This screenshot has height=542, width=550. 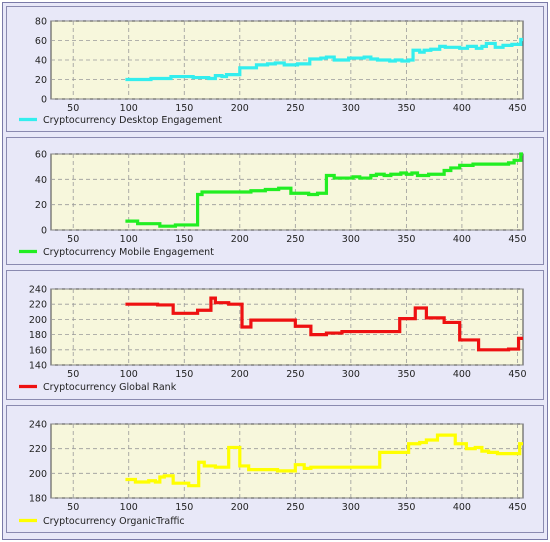 I want to click on legend-label: Cryptocurrency OrganicTraffic, so click(x=114, y=521).